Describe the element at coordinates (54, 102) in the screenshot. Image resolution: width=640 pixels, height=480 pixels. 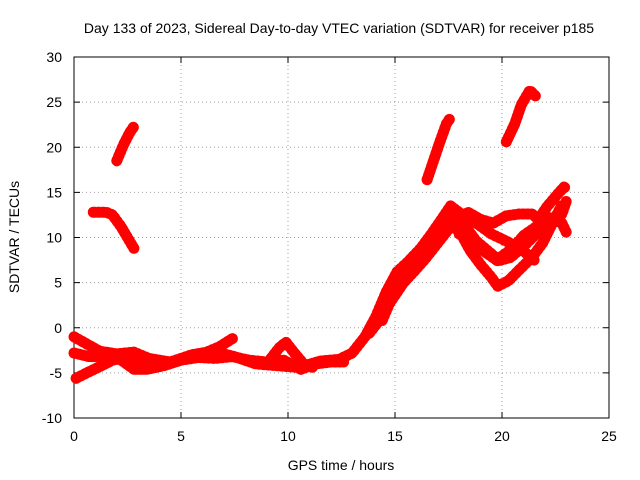
I see `y-tick-label: 25` at that location.